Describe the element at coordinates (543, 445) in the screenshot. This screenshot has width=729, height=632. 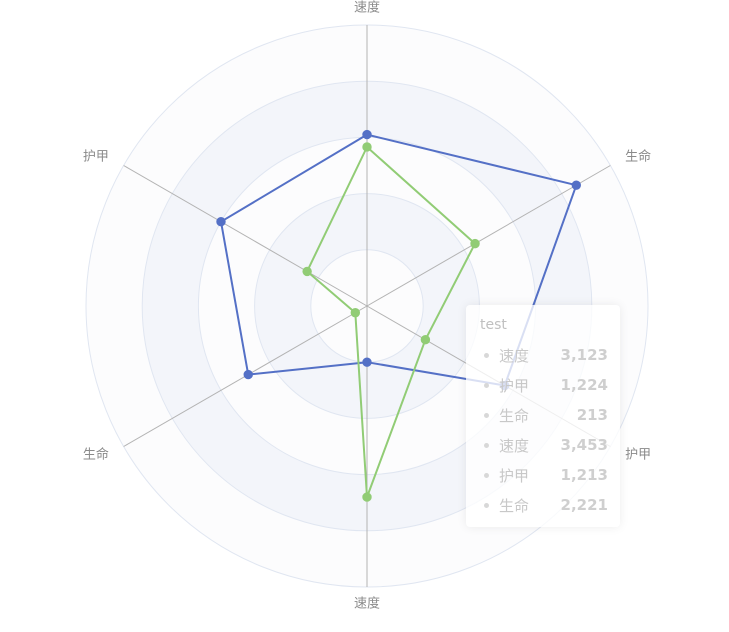
I see `tooltip-row: 速度 3,453` at that location.